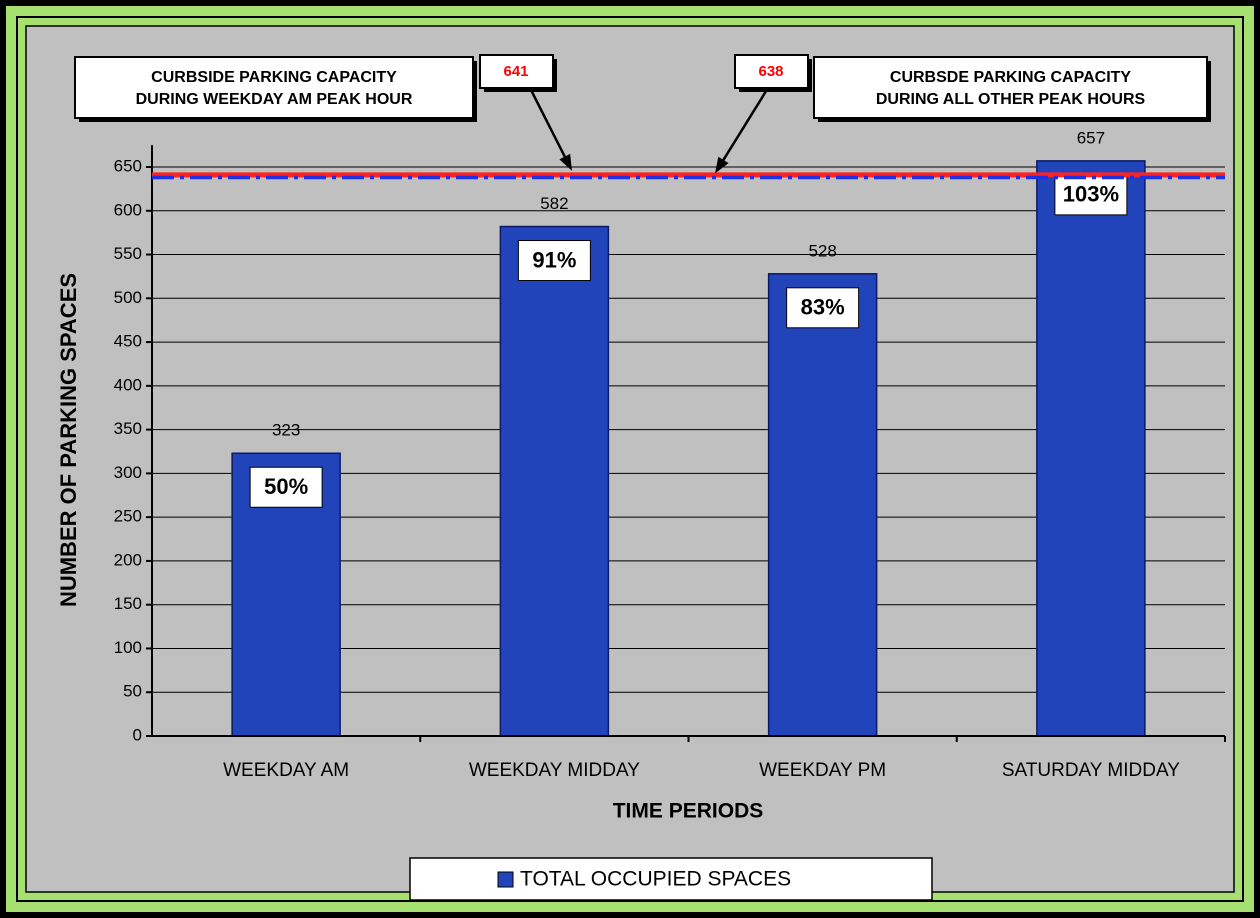 This screenshot has width=1260, height=918. What do you see at coordinates (655, 879) in the screenshot?
I see `legend-label: TOTAL OCCUPIED SPACES` at bounding box center [655, 879].